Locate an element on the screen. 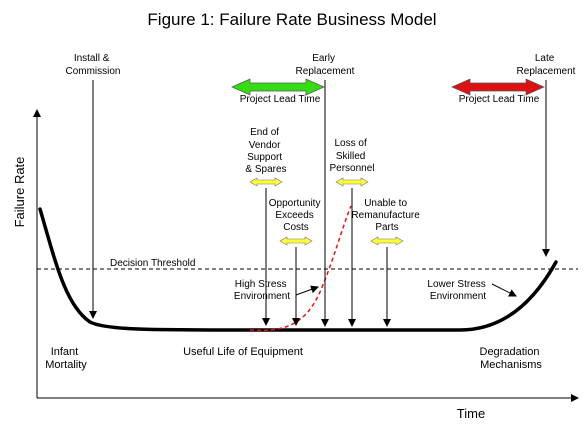  install-commission-label: Install & Commission is located at coordinates (92, 65).